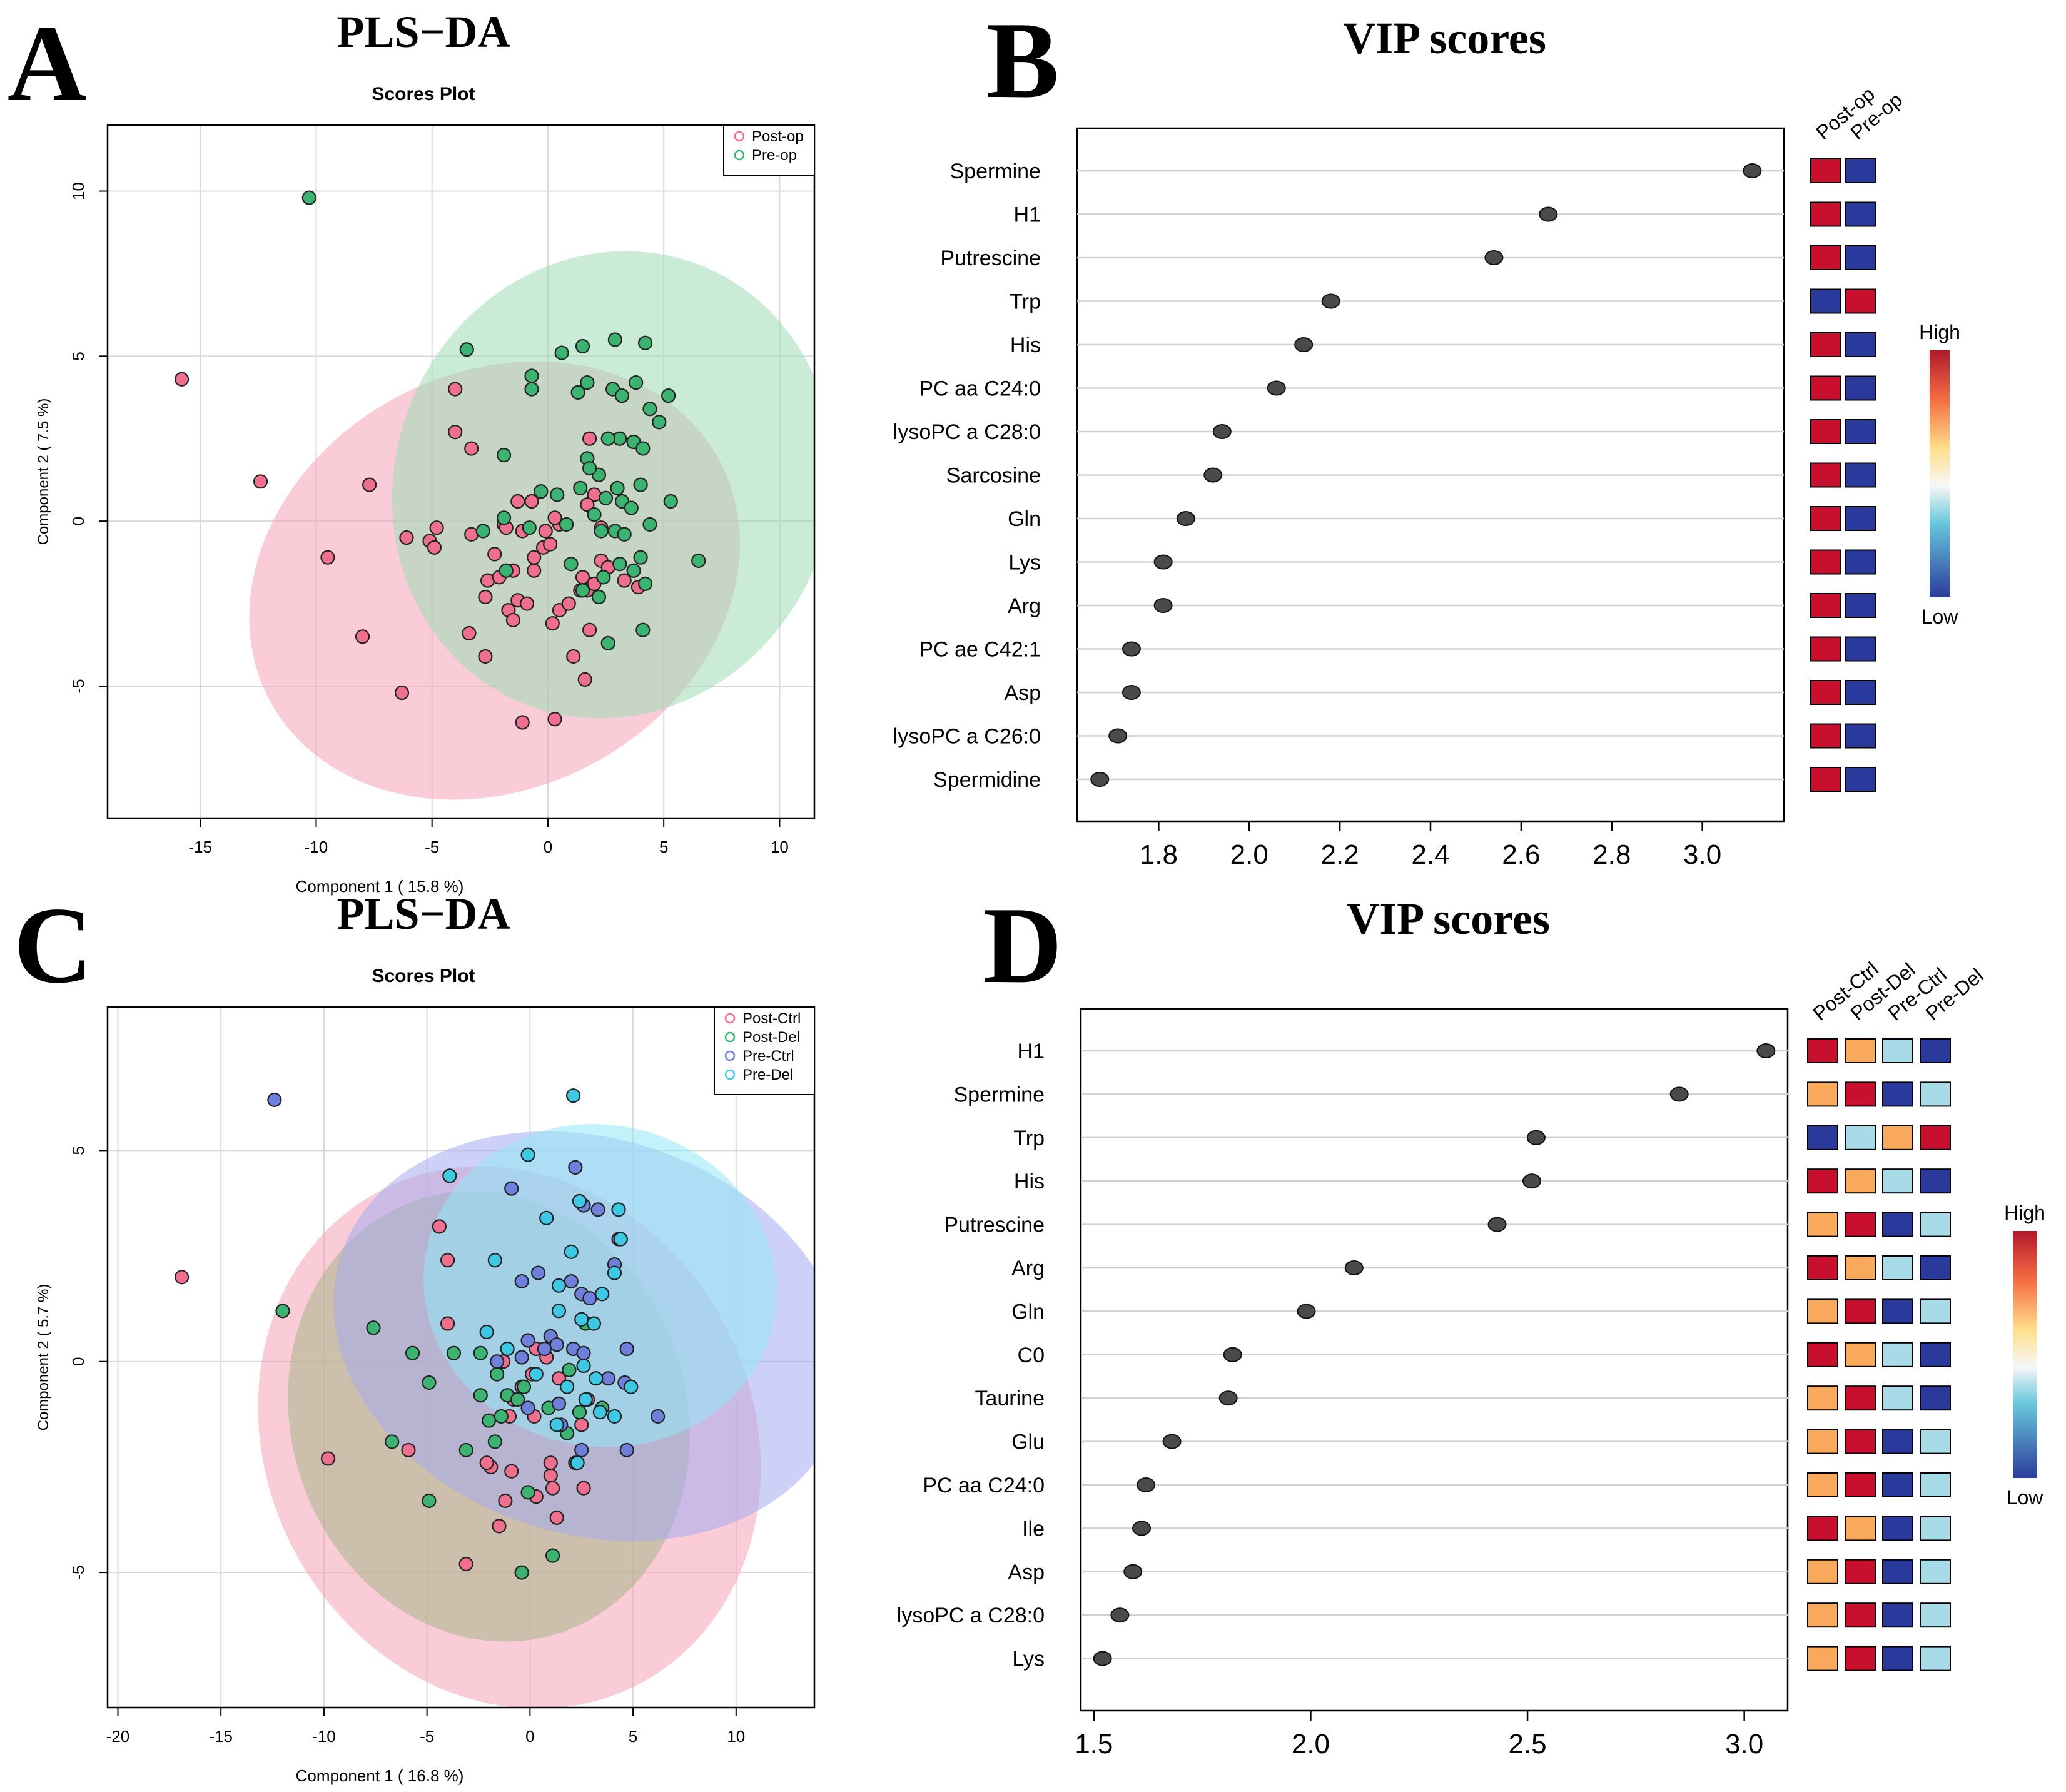 The image size is (2066, 1792). I want to click on vip-label: Arg, so click(1028, 1268).